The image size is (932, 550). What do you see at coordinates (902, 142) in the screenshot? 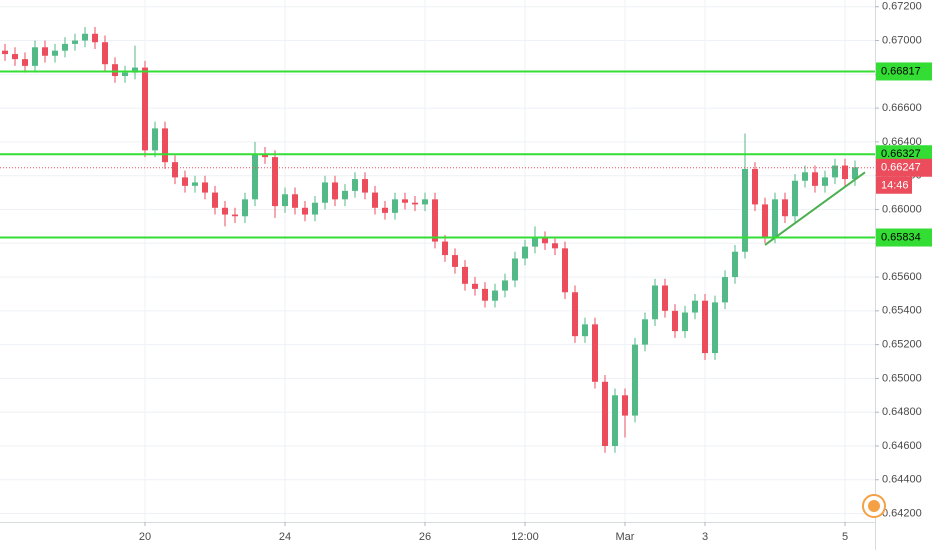
I see `y-tick-label: 0.66400` at bounding box center [902, 142].